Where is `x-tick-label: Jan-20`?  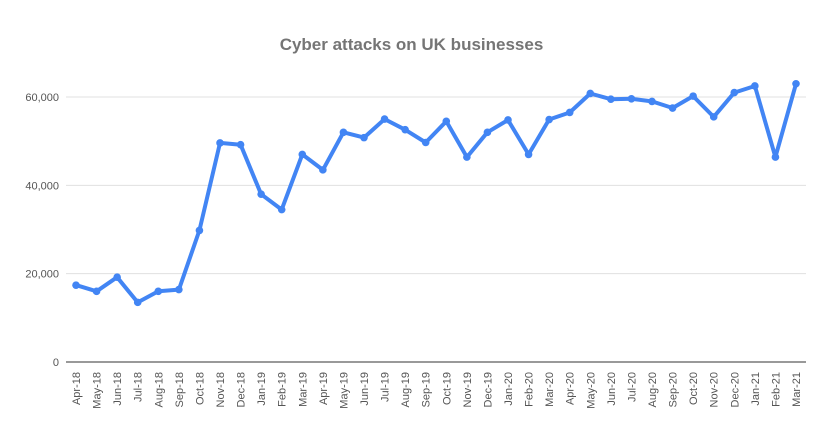
x-tick-label: Jan-20 is located at coordinates (509, 389).